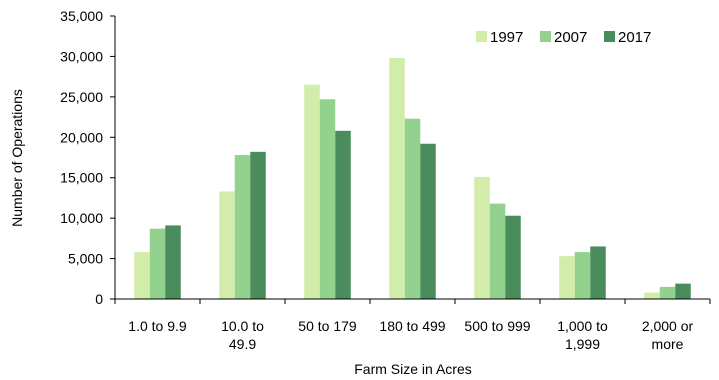 This screenshot has width=719, height=380. I want to click on x-axis-title: Farm Size in Acres, so click(412, 369).